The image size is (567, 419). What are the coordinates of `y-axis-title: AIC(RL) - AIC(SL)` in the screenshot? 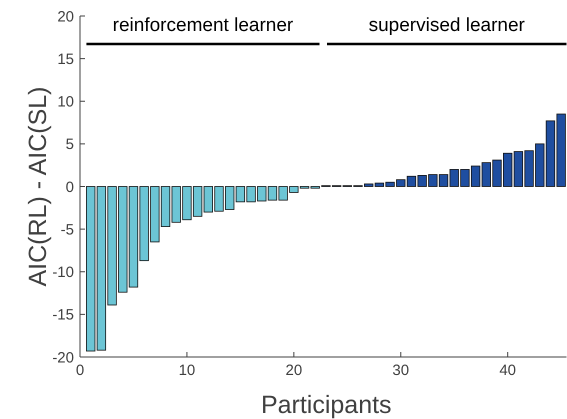 It's located at (38, 186).